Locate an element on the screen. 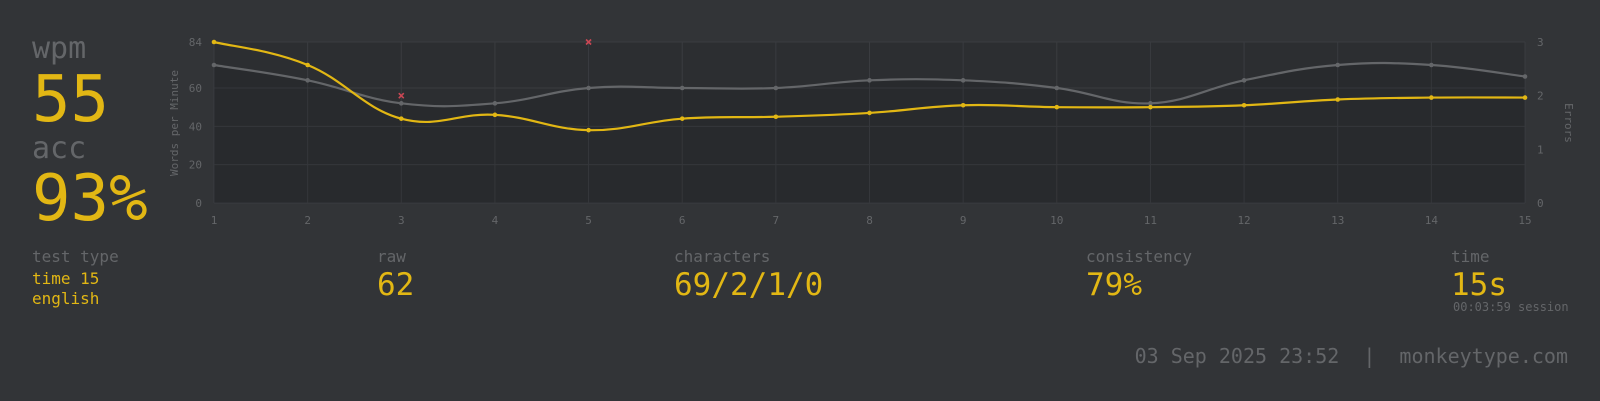 The height and width of the screenshot is (401, 1600). y2-tick-label: 0 is located at coordinates (1540, 203).